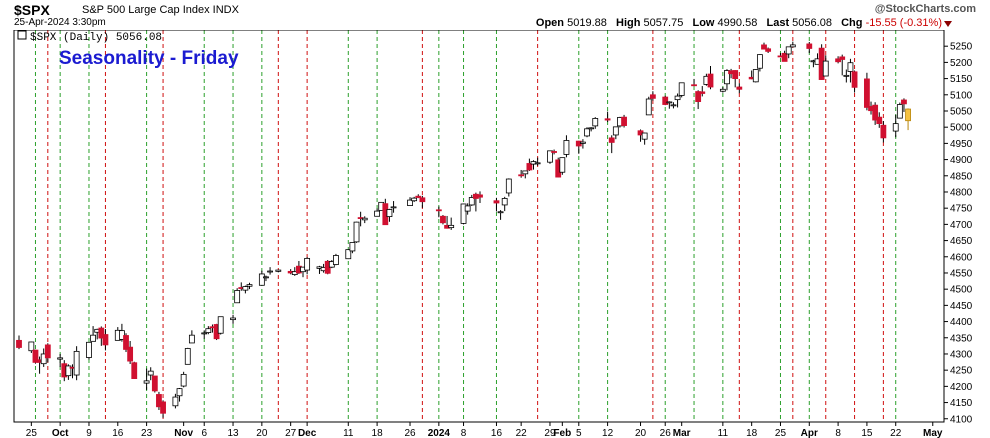 The image size is (990, 438). I want to click on y-tick-label: 4500, so click(961, 290).